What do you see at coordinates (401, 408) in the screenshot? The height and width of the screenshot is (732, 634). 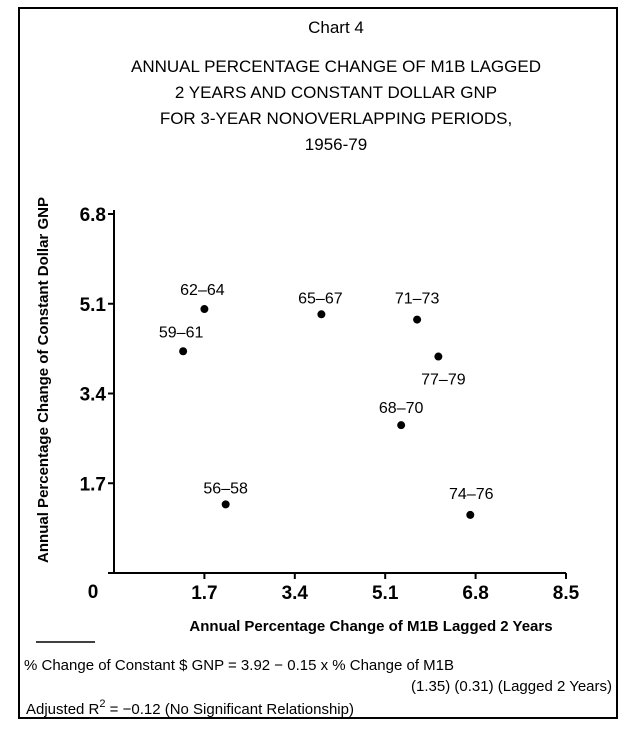 I see `point-label: 68–70` at bounding box center [401, 408].